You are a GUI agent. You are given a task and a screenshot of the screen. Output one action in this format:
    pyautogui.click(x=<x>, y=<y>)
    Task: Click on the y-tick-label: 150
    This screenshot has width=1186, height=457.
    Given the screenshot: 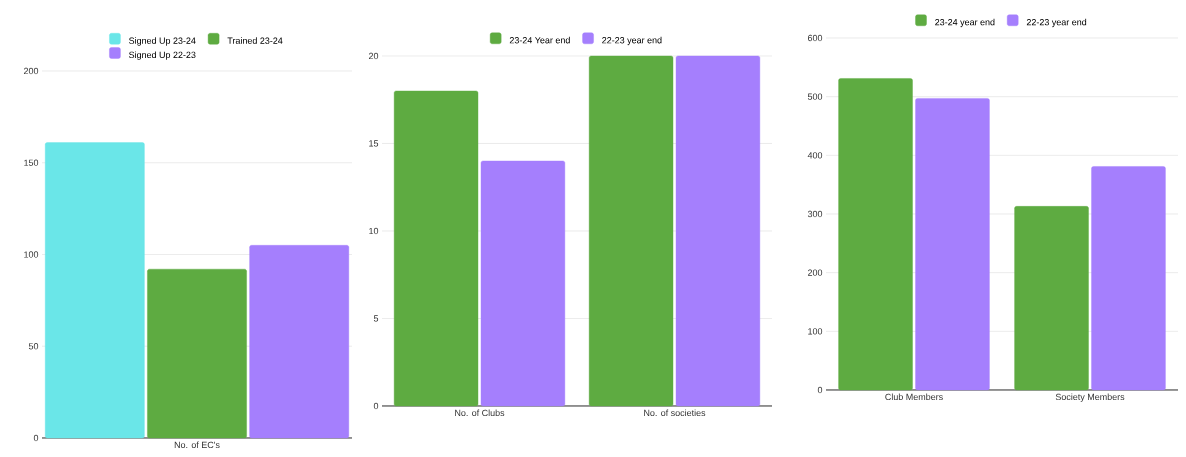 What is the action you would take?
    pyautogui.click(x=31, y=162)
    